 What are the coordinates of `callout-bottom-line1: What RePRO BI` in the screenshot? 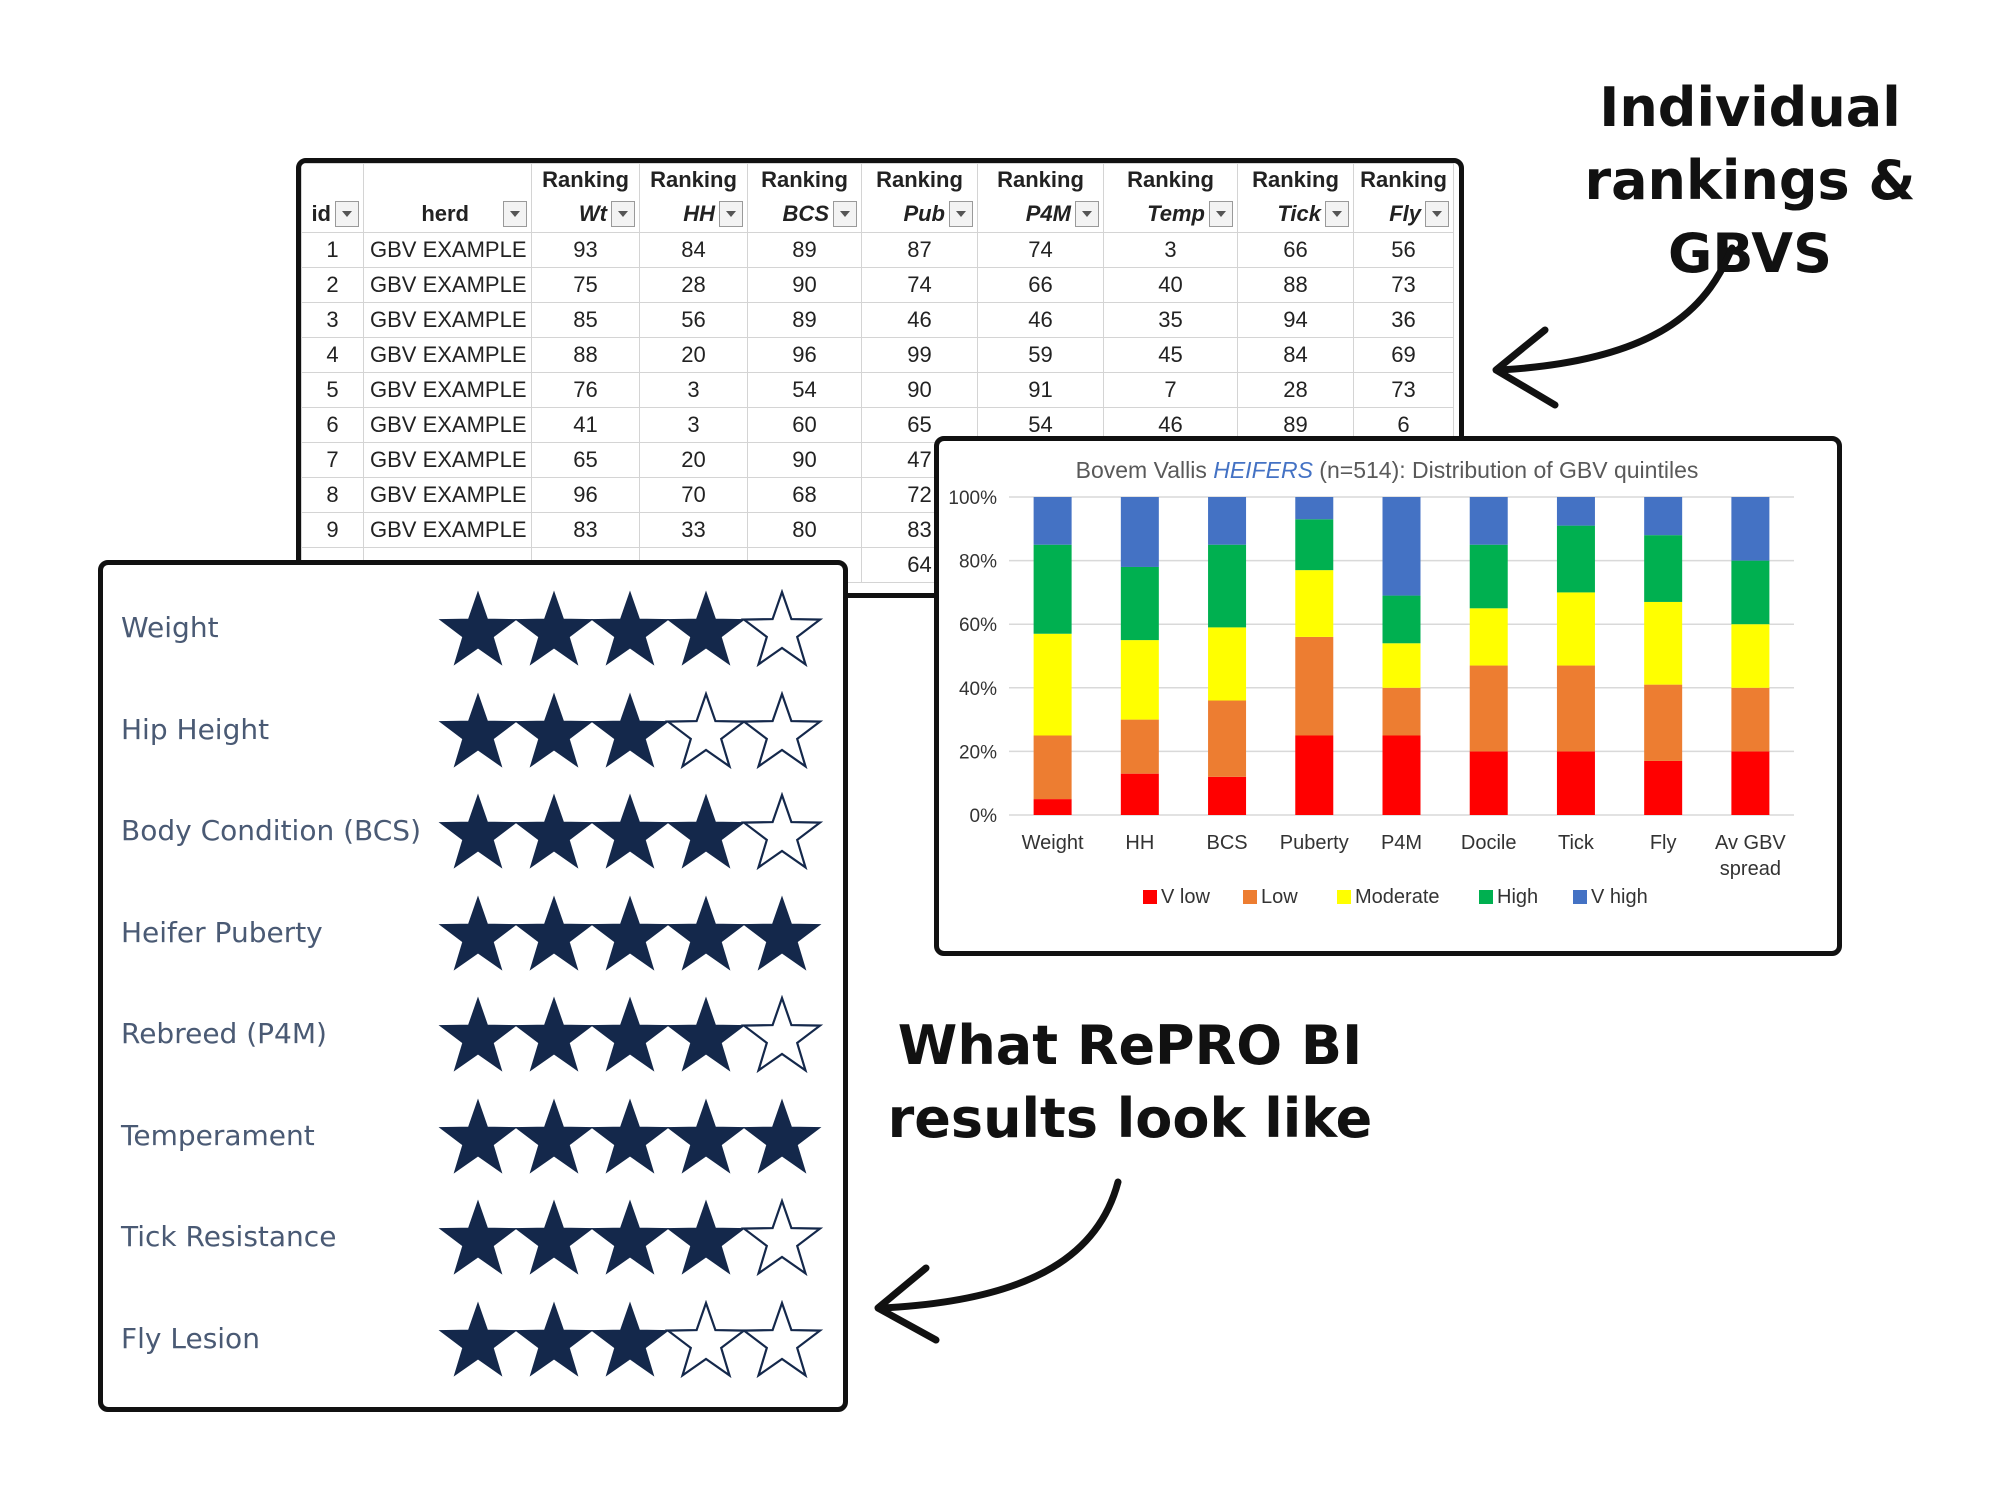 It's located at (1130, 1045).